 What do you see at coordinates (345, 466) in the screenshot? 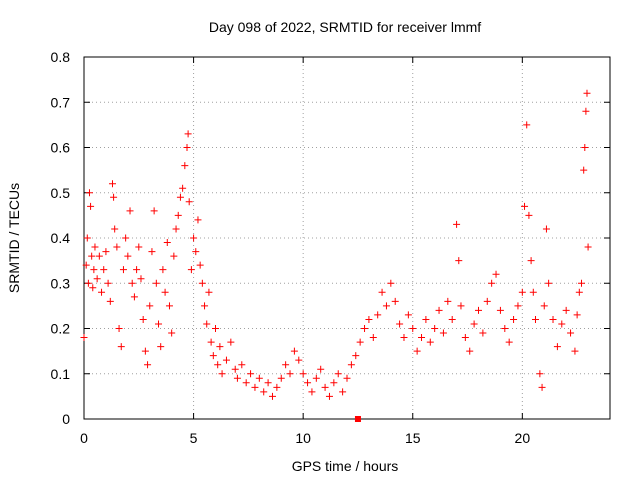
I see `x-axis-label: GPS time / hours` at bounding box center [345, 466].